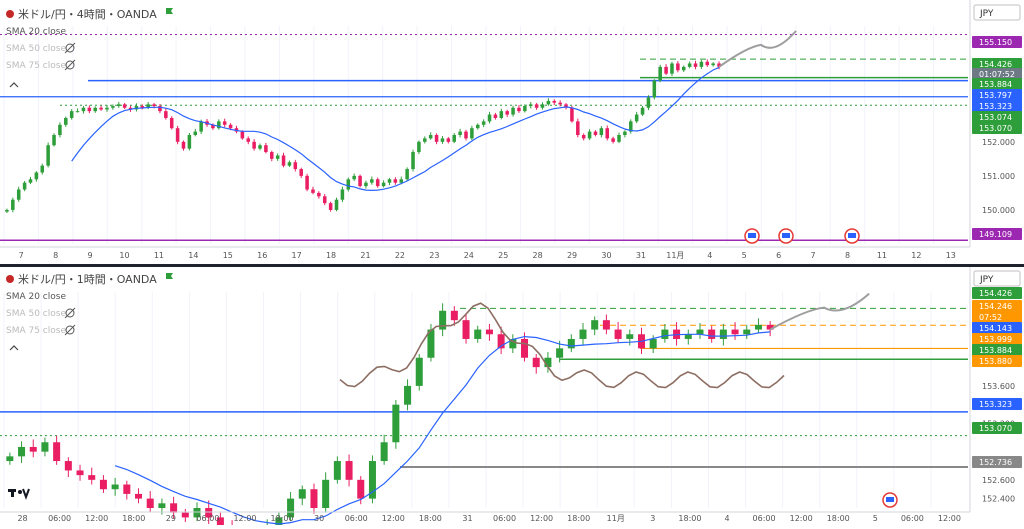 This screenshot has height=529, width=1024. What do you see at coordinates (70, 313) in the screenshot?
I see `eye-off-icon` at bounding box center [70, 313].